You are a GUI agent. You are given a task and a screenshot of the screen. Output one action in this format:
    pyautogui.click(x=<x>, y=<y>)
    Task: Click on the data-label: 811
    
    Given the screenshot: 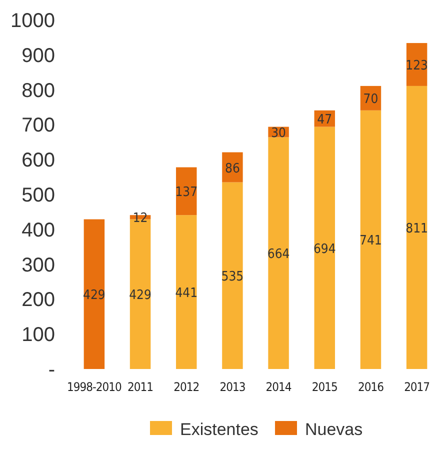 What is the action you would take?
    pyautogui.click(x=417, y=228)
    